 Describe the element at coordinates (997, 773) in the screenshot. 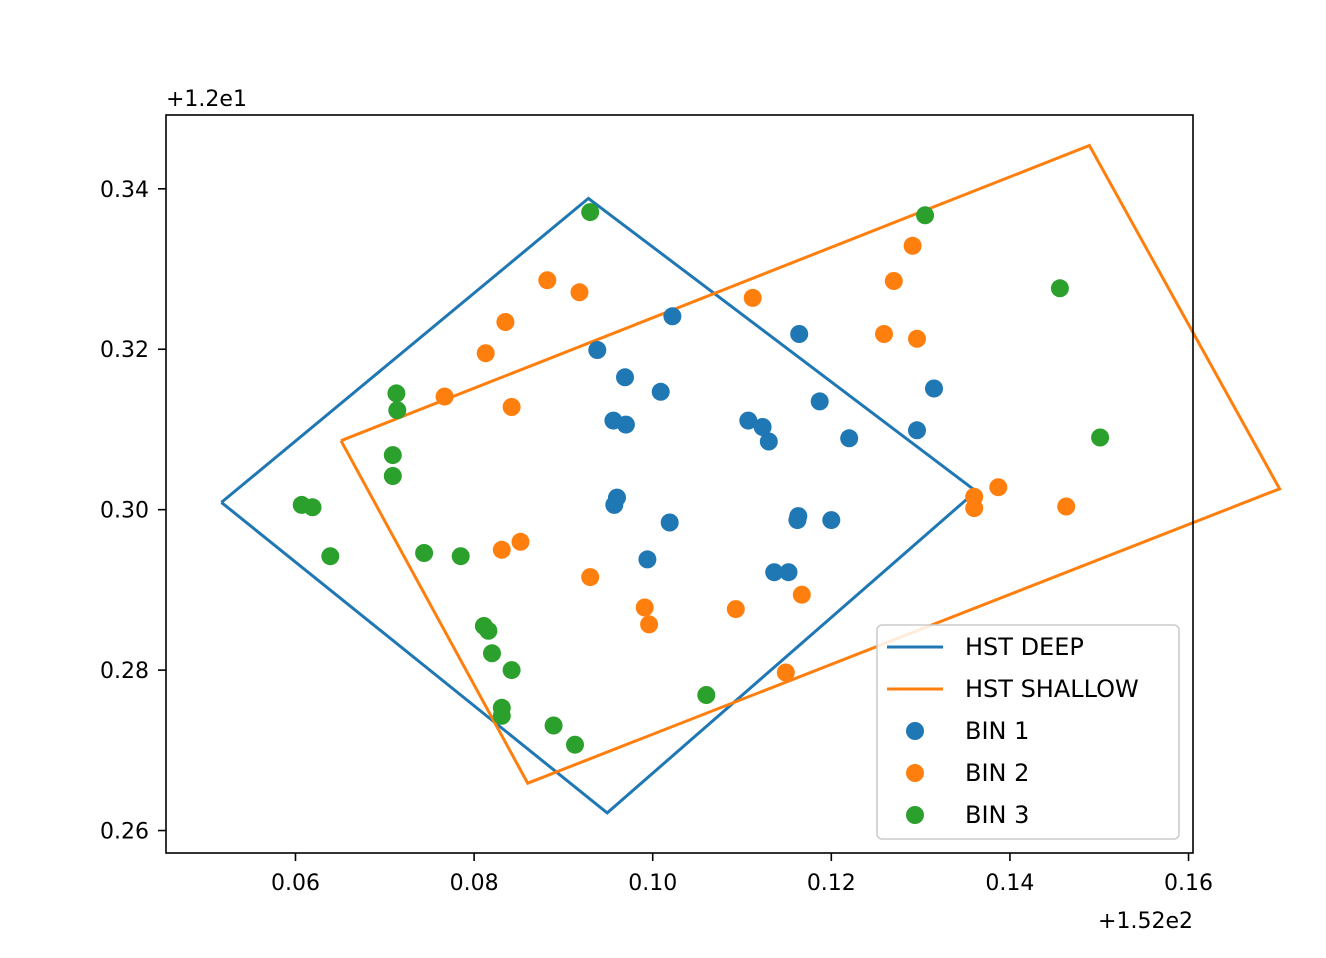

I see `legend-label-bin-2: BIN 2` at that location.